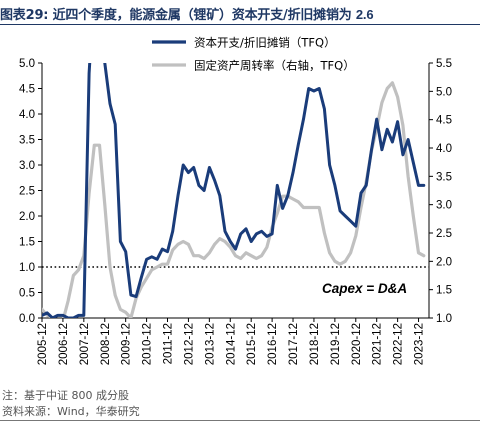  I want to click on x-tick-label: 2018-12, so click(315, 344).